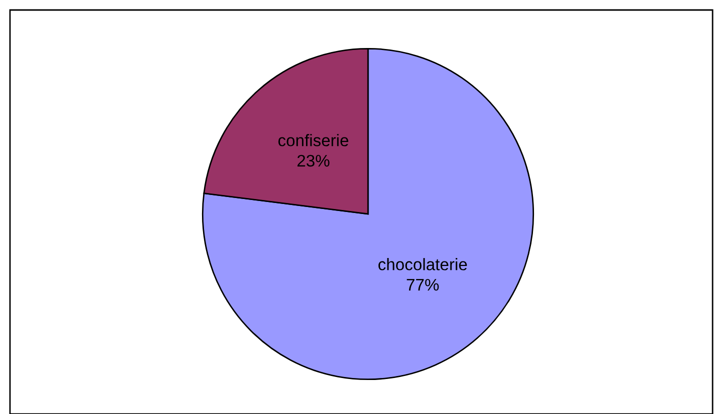  I want to click on data-label: 23%, so click(313, 160).